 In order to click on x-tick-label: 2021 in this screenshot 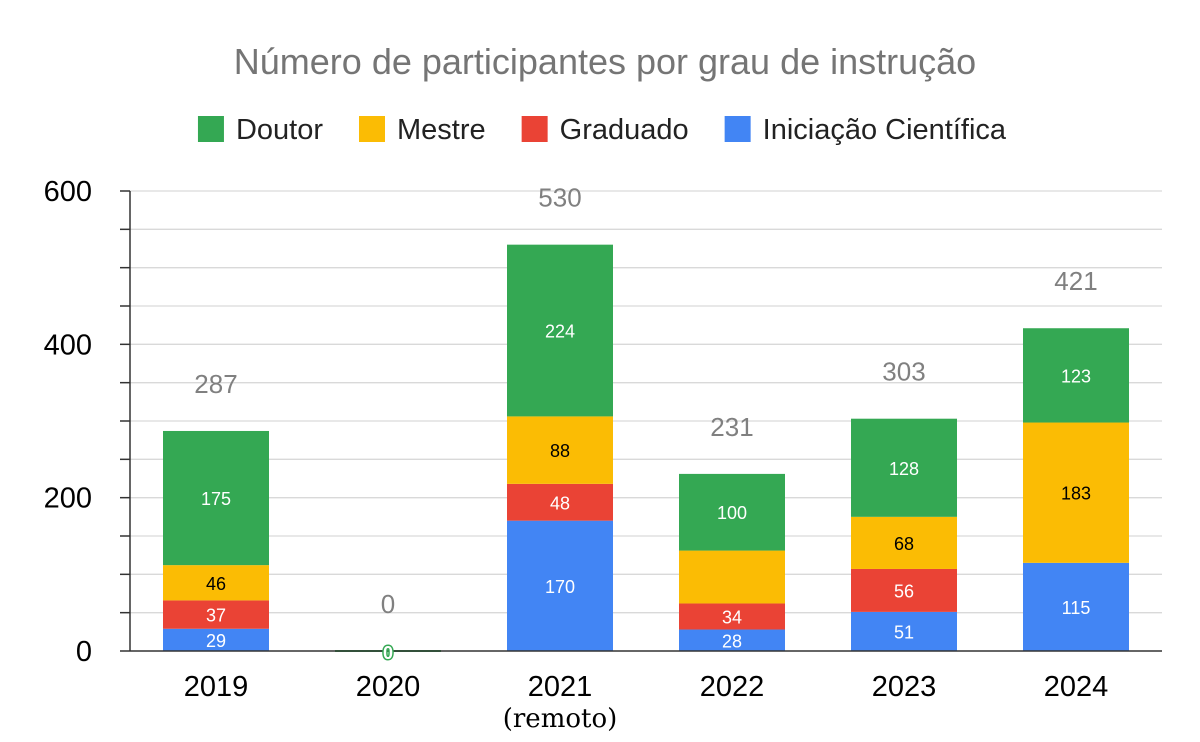, I will do `click(560, 687)`.